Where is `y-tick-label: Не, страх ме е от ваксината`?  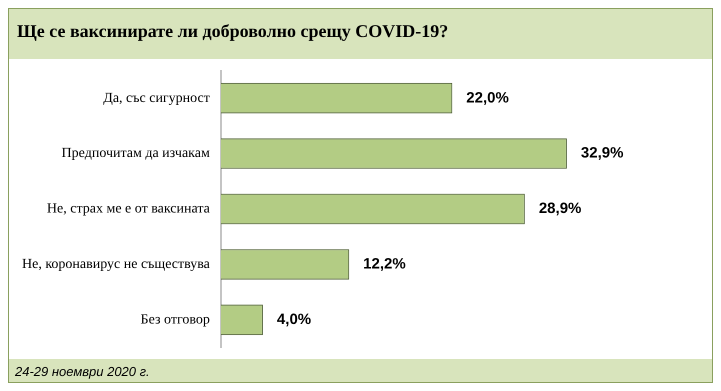 y-tick-label: Не, страх ме е от ваксината is located at coordinates (128, 209).